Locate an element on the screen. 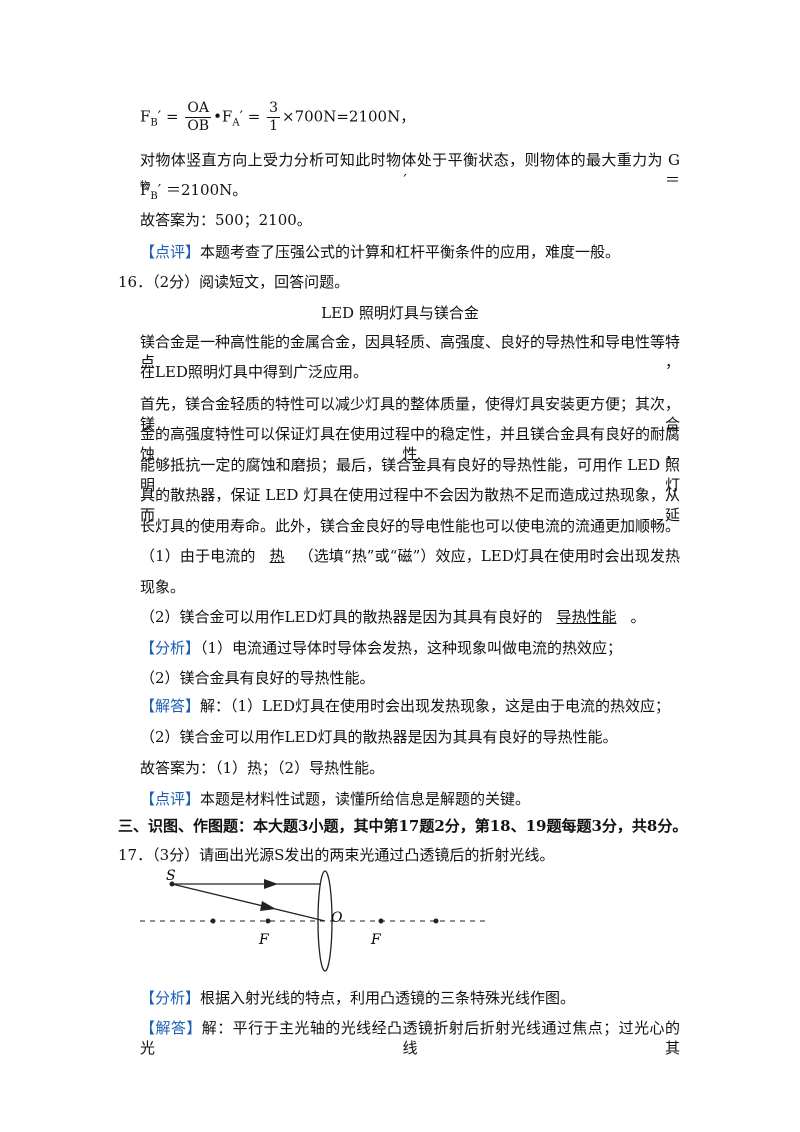 The image size is (800, 1132). text: ′ ＝2100N。 is located at coordinates (202, 190).